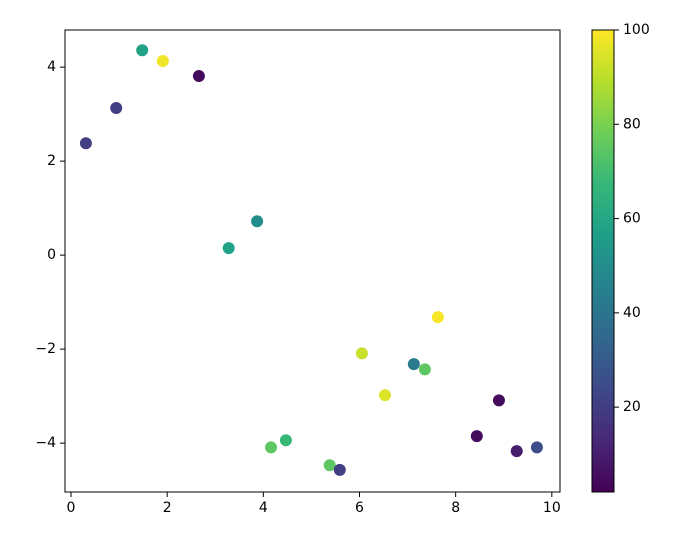  I want to click on colorbar, so click(603, 261).